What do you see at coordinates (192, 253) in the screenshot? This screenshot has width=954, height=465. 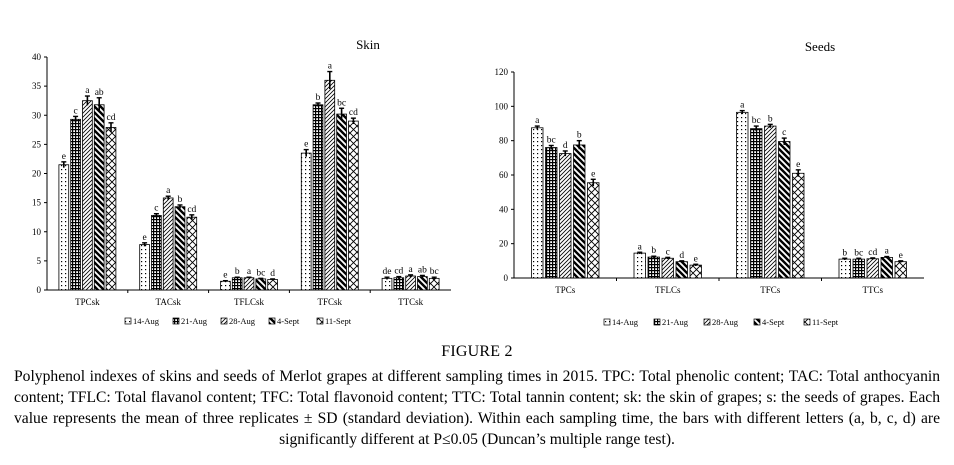 I see `bar-skin-TACsk-11-Sept` at bounding box center [192, 253].